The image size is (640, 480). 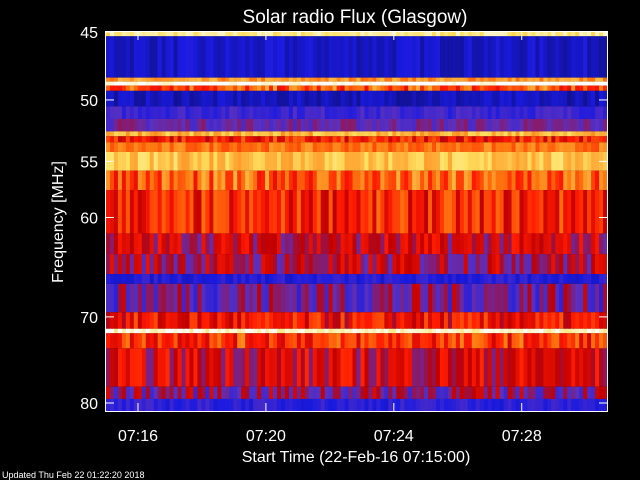 What do you see at coordinates (89, 33) in the screenshot?
I see `y-tick-label: 45` at bounding box center [89, 33].